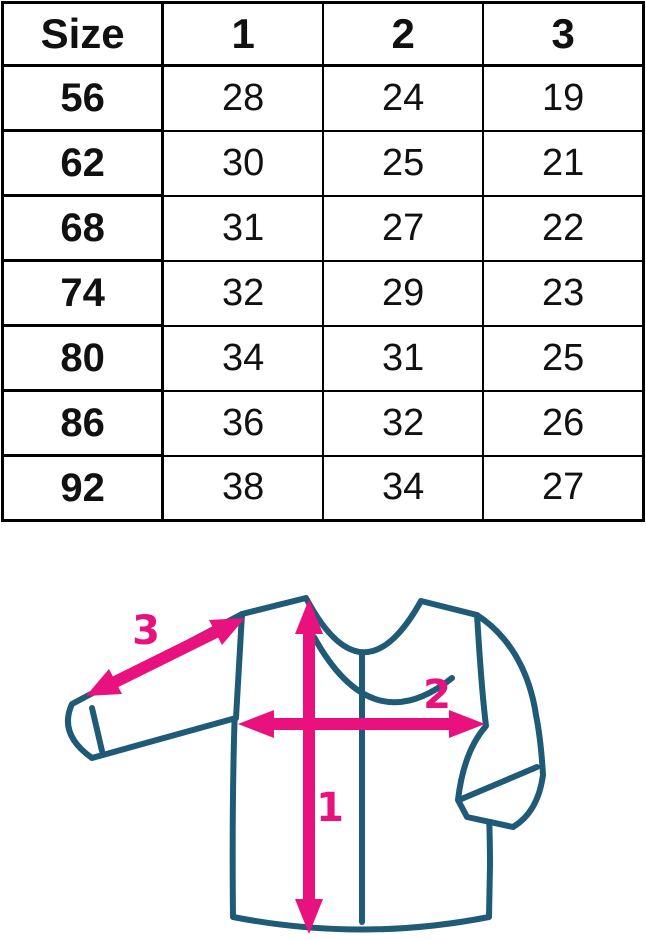 This screenshot has height=940, width=646. Describe the element at coordinates (563, 423) in the screenshot. I see `value-cell: 26` at that location.